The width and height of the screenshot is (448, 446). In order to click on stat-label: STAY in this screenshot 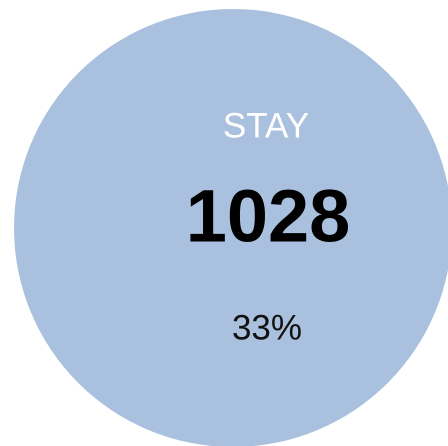, I will do `click(266, 125)`.